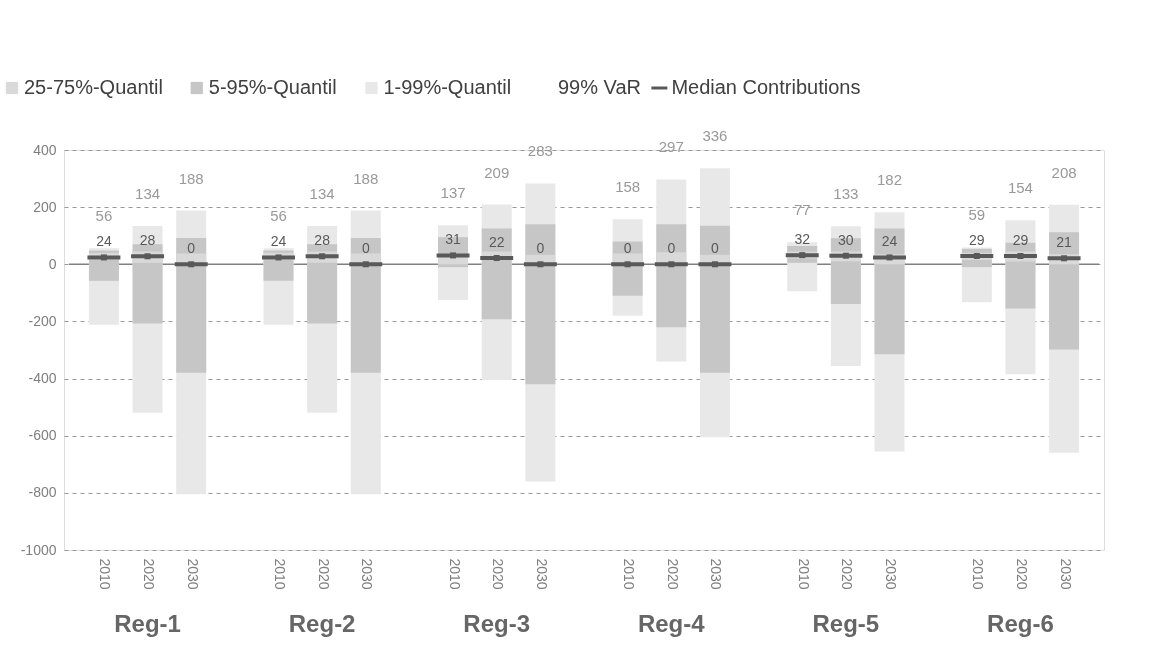  What do you see at coordinates (497, 623) in the screenshot?
I see `text: Reg-3` at bounding box center [497, 623].